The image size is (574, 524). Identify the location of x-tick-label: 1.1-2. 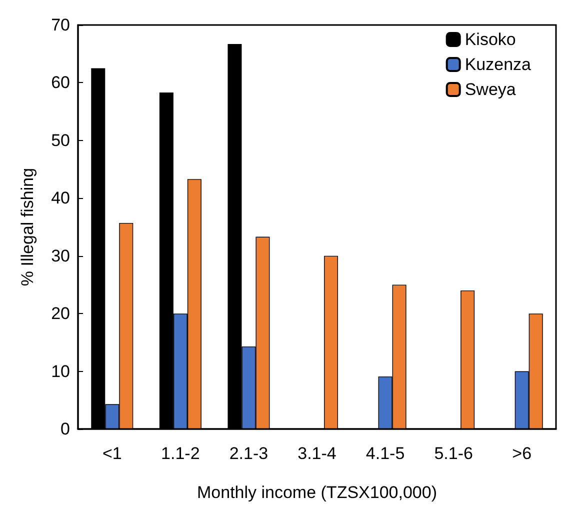
(180, 453).